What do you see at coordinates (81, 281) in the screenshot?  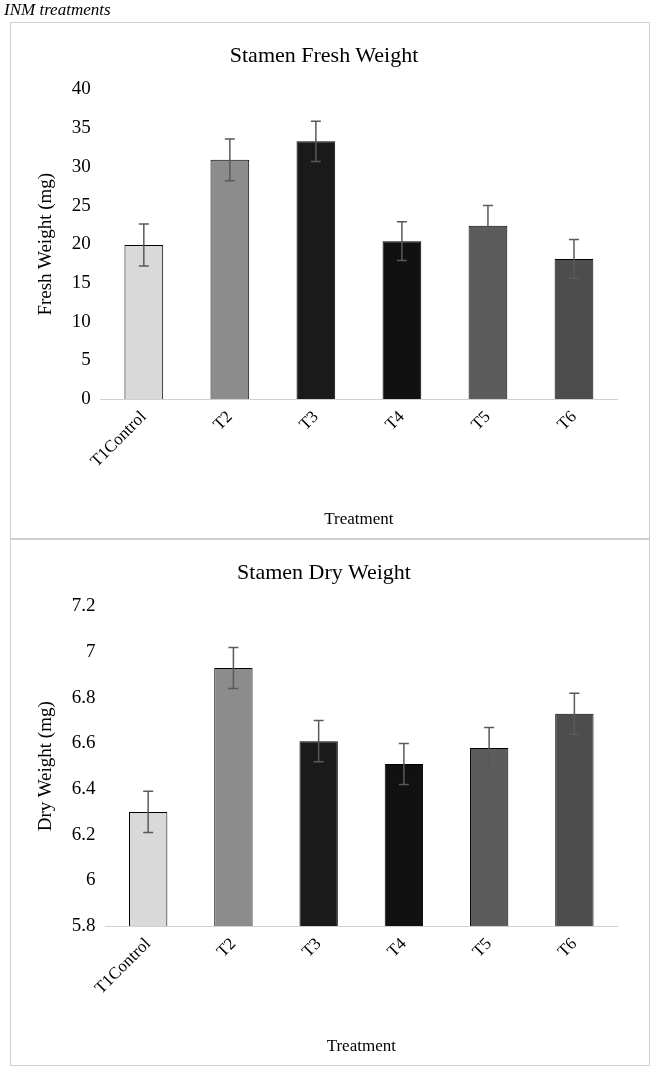 I see `y-tick-label: 15` at bounding box center [81, 281].